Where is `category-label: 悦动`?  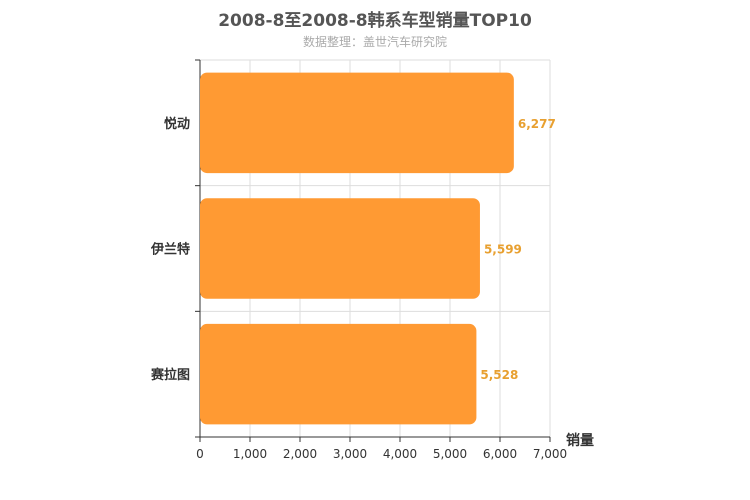 category-label: 悦动 is located at coordinates (177, 124).